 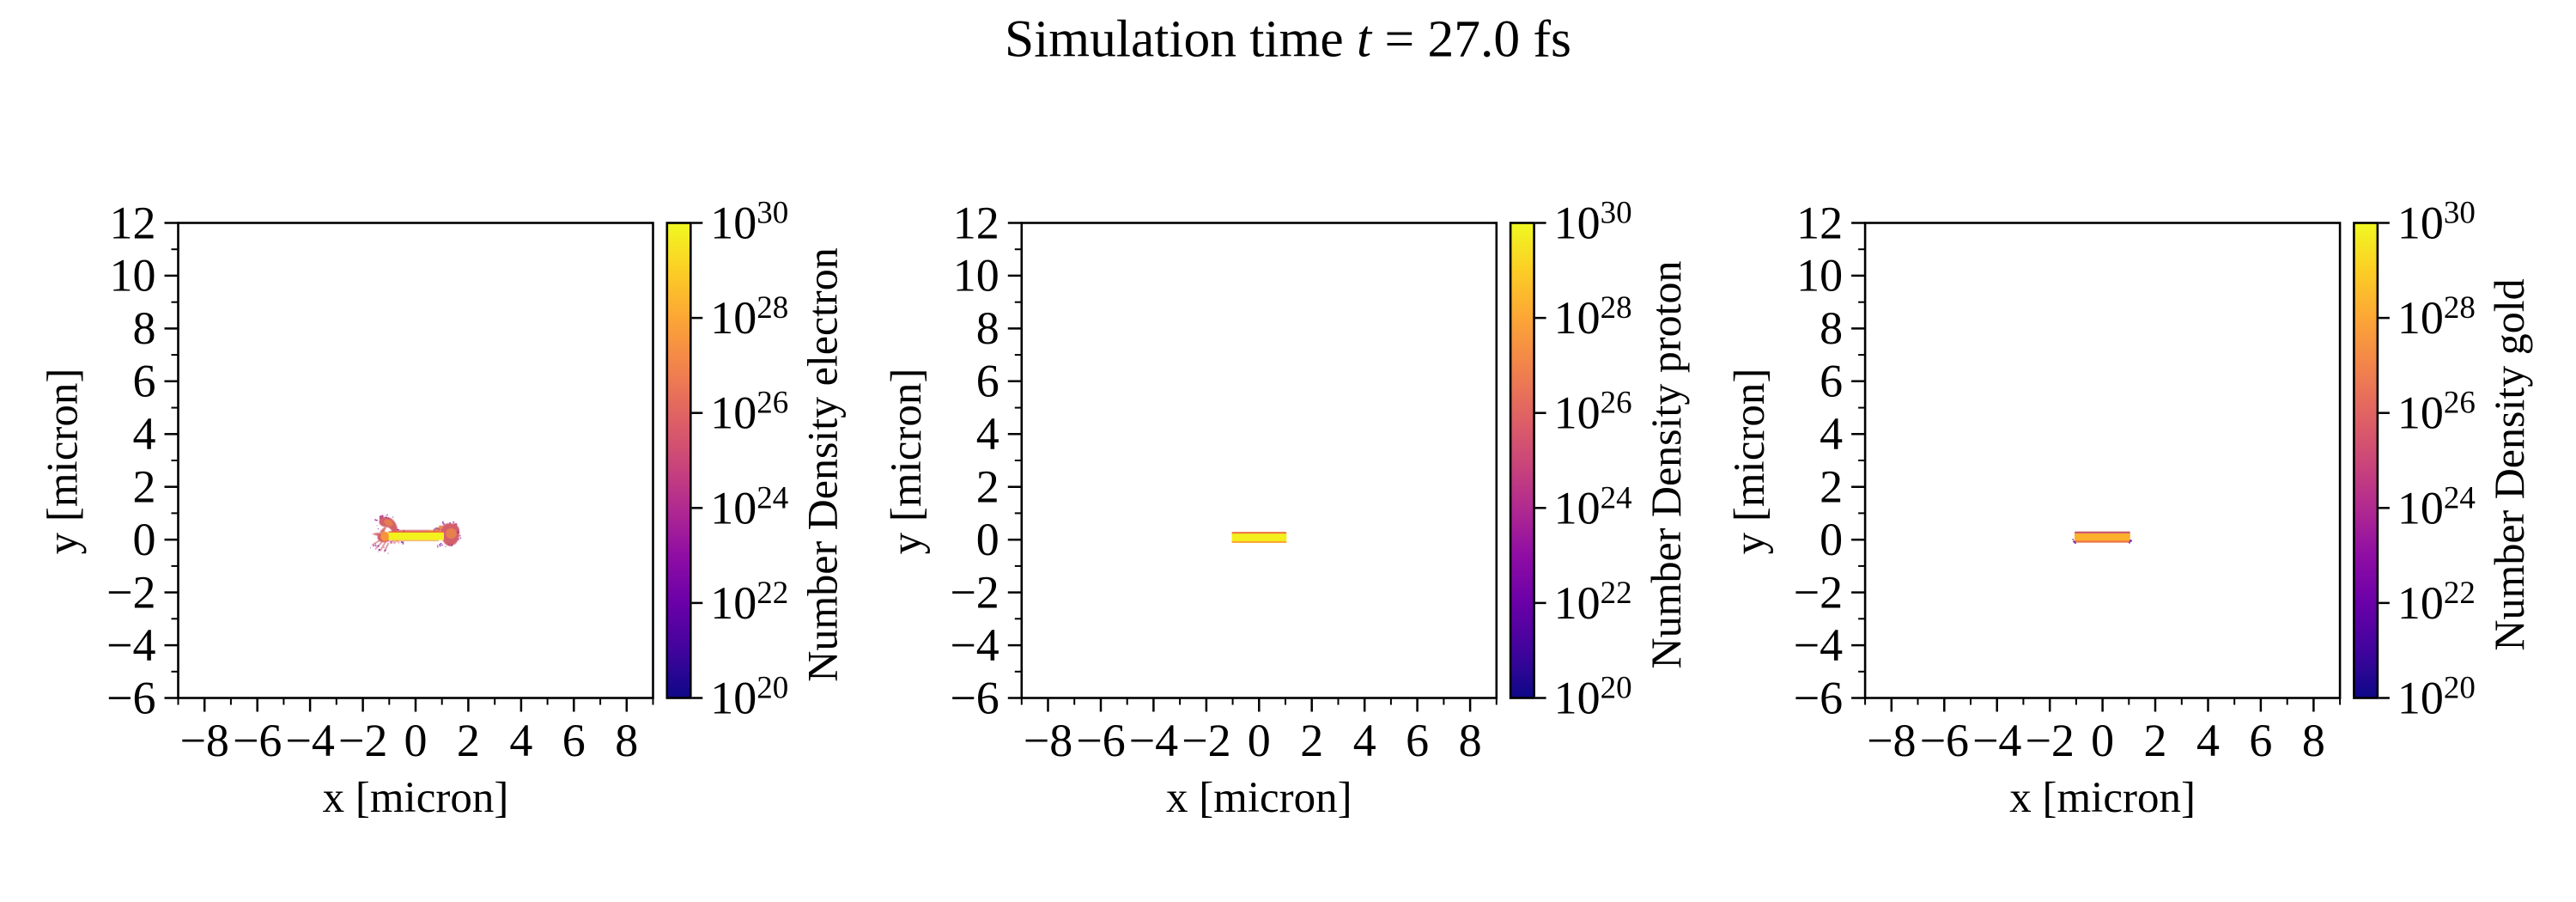 What do you see at coordinates (823, 464) in the screenshot?
I see `svg-text: Number Density electron` at bounding box center [823, 464].